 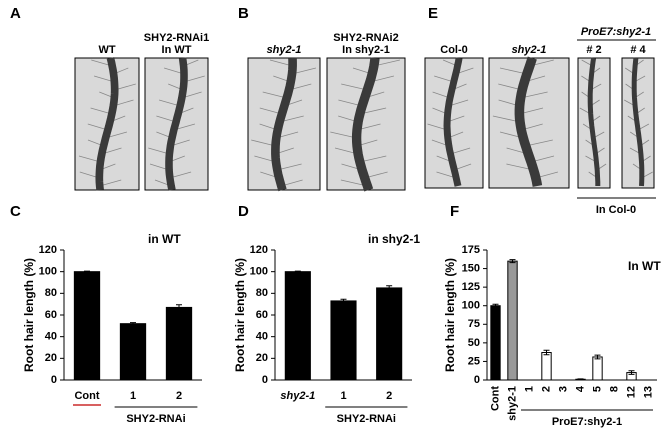 I want to click on photo-label: In WT, so click(x=177, y=50).